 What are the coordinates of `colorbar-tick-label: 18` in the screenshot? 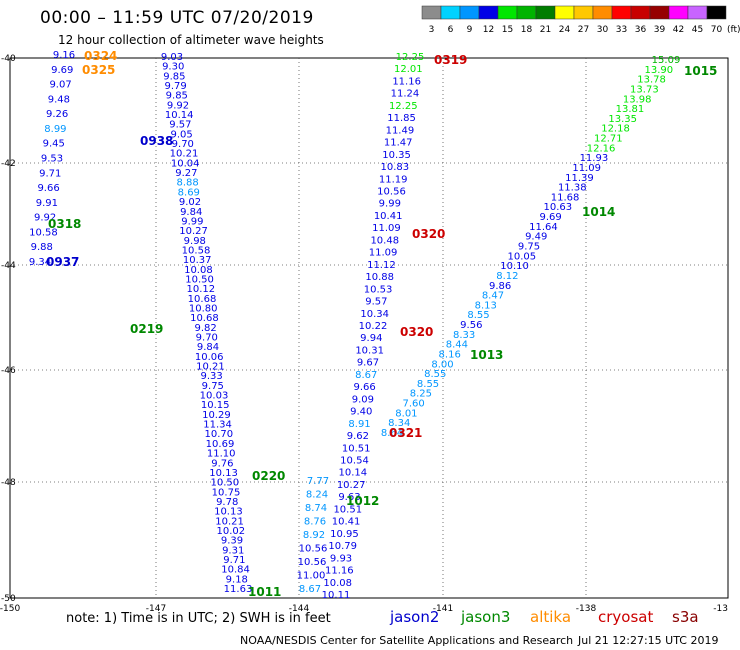 It's located at (527, 30).